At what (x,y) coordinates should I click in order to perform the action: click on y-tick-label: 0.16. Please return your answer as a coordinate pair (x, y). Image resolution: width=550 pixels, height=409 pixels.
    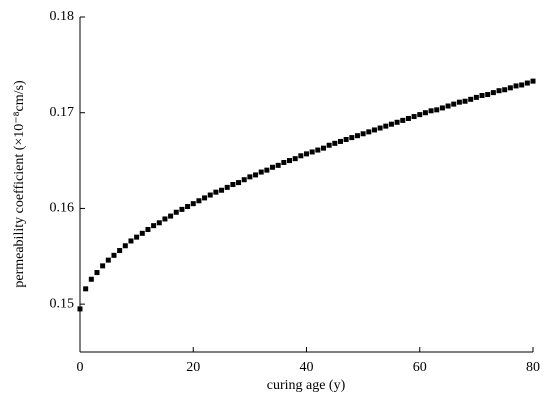
    Looking at the image, I should click on (62, 208).